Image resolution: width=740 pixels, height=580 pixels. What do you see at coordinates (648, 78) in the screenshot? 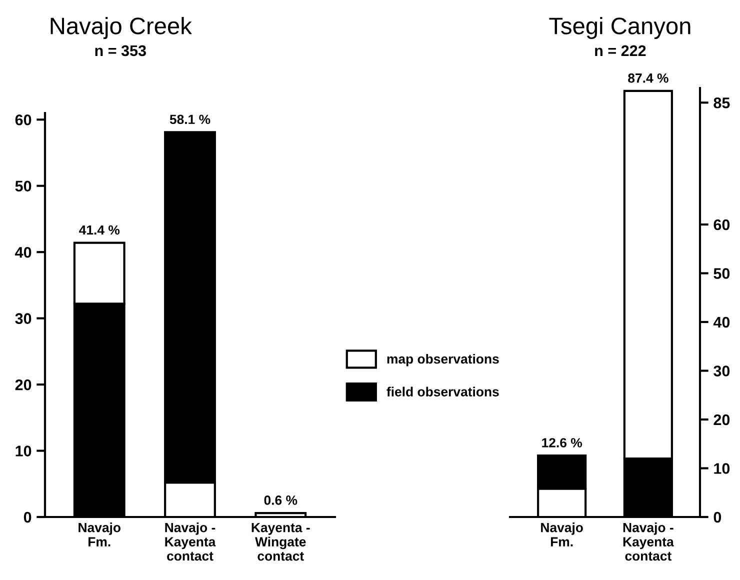
I see `total-label: 87.4 %` at bounding box center [648, 78].